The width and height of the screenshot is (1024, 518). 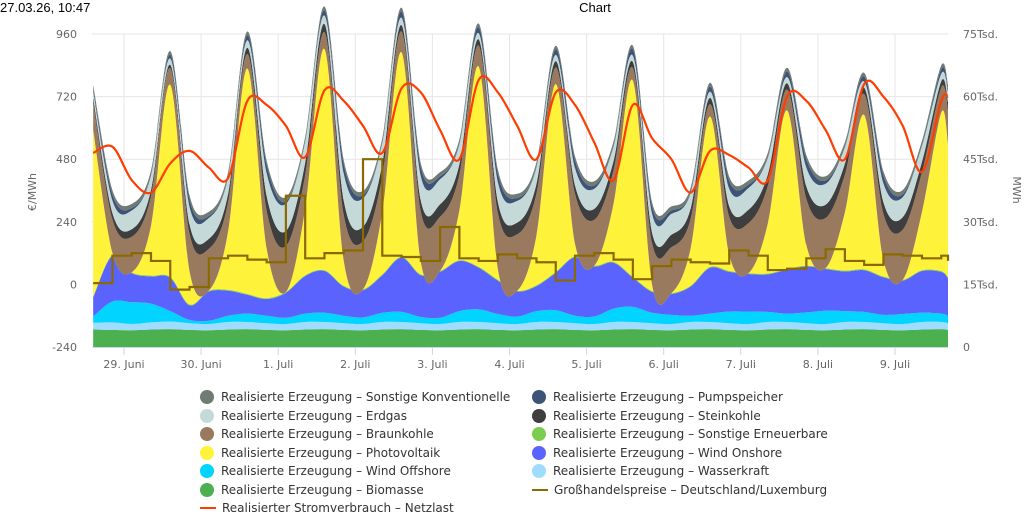 I want to click on legend-item-biomasse: Realisierte Erzeugung – Biomasse, so click(x=355, y=490).